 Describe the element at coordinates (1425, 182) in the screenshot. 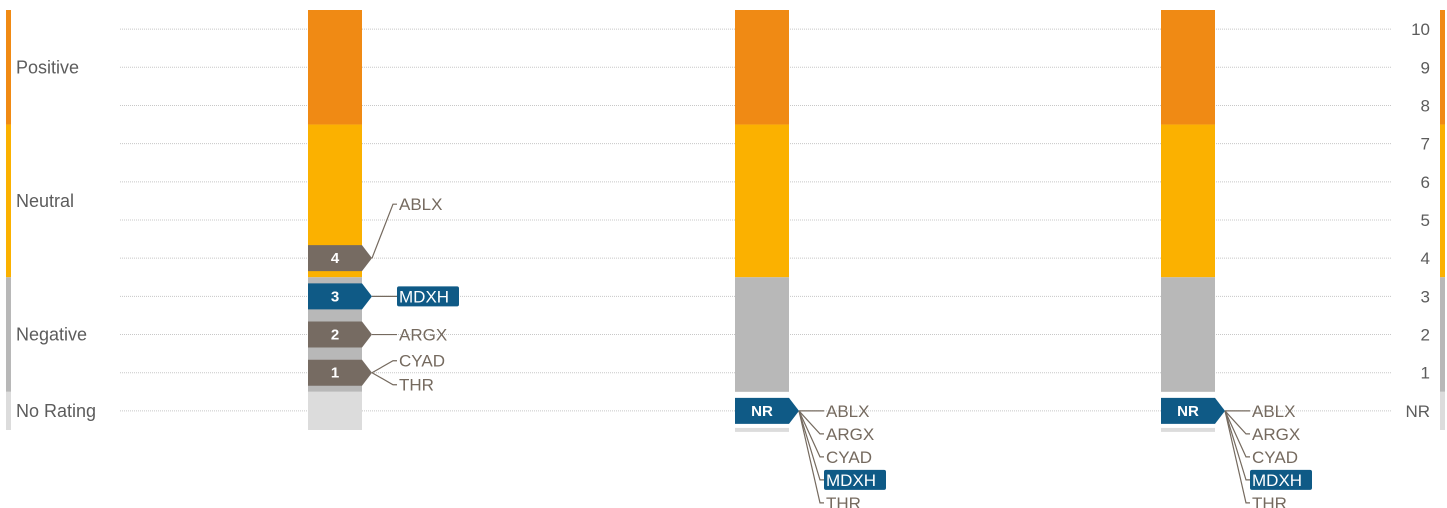

I see `y-tick-label-6: 6` at that location.